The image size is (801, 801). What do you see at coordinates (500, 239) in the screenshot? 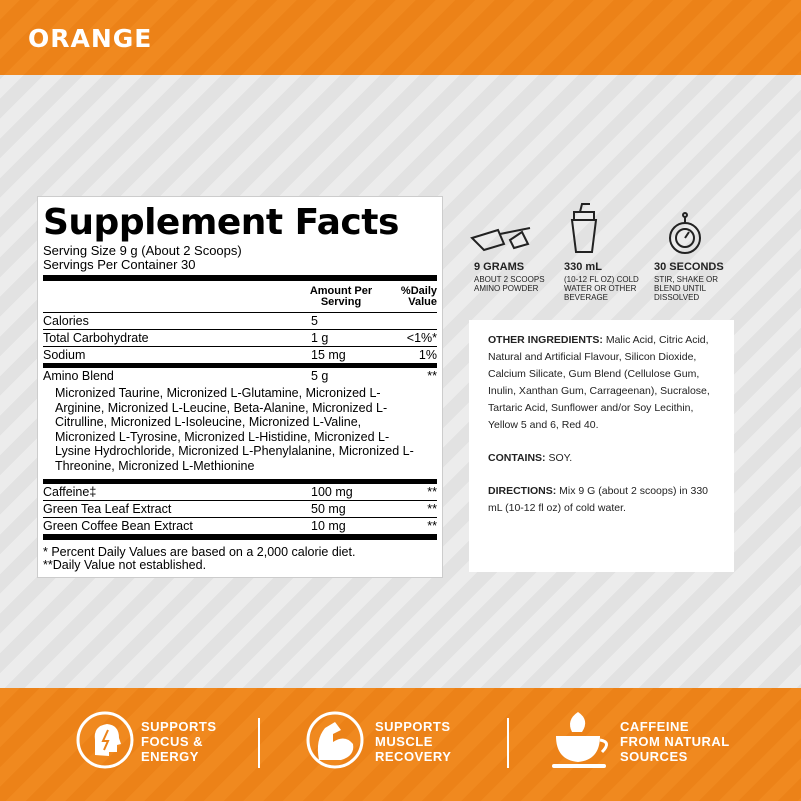
I see `scoop-icon` at bounding box center [500, 239].